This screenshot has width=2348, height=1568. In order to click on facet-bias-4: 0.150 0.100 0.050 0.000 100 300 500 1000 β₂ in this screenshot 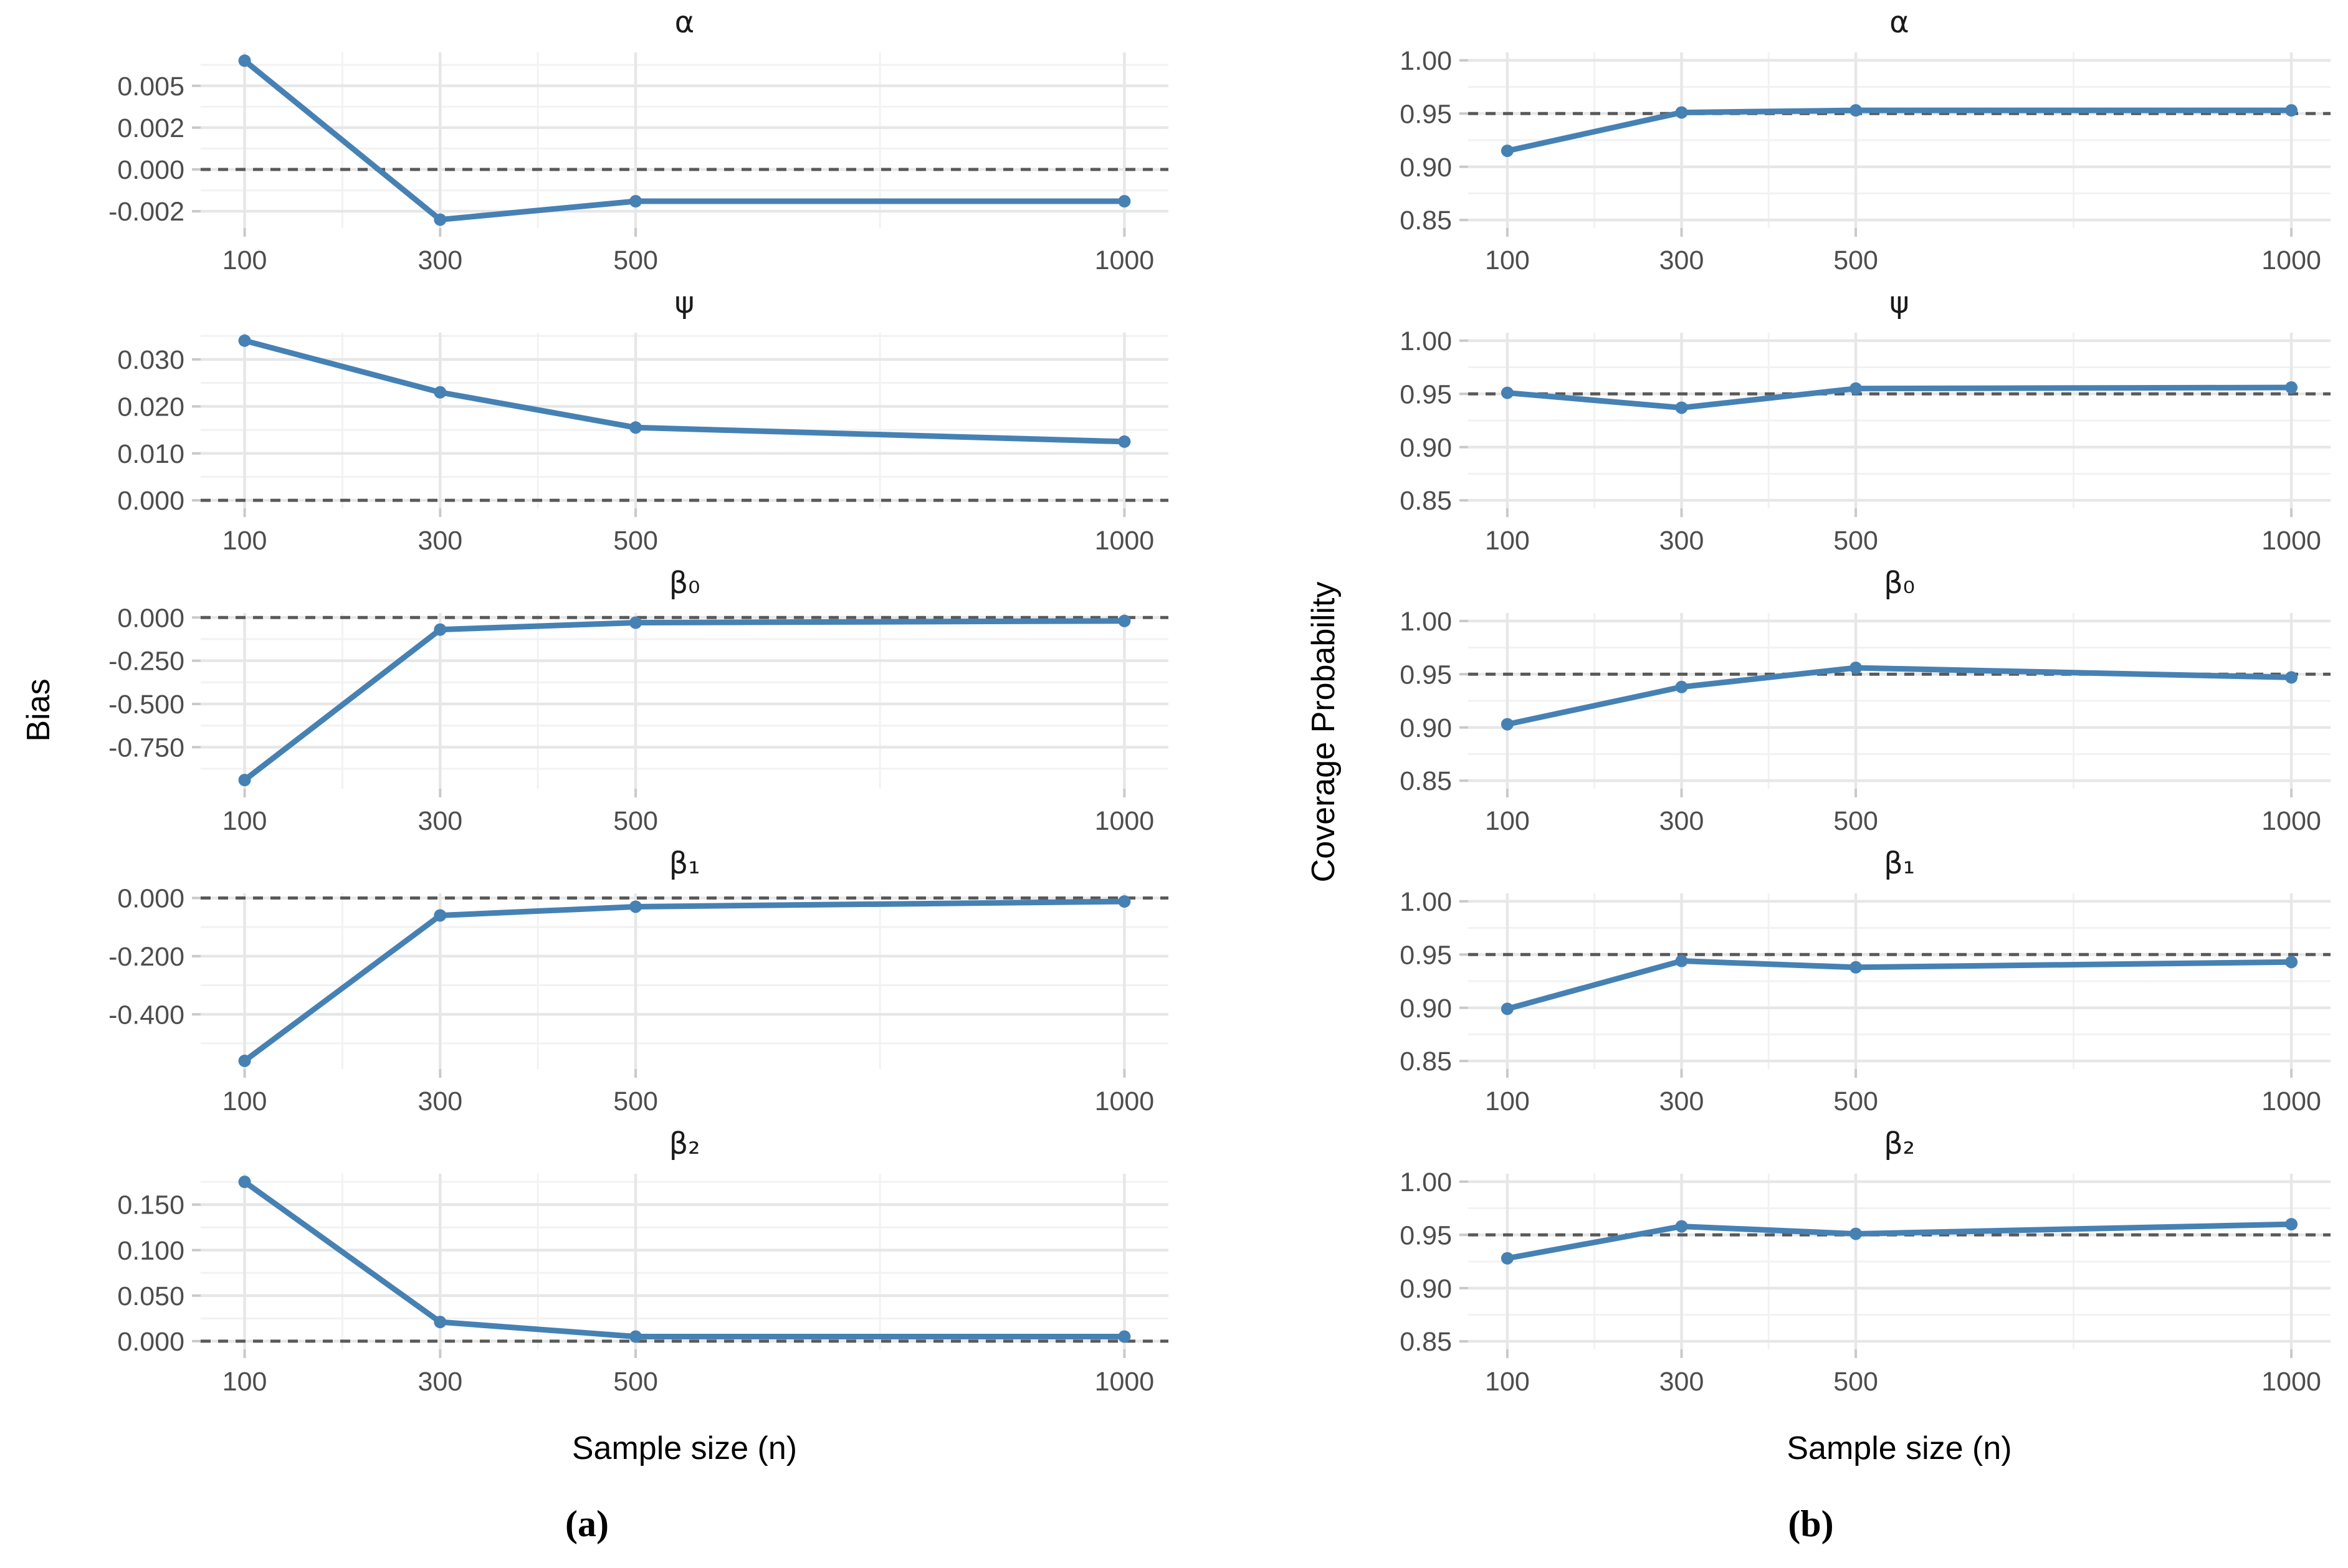, I will do `click(642, 1262)`.